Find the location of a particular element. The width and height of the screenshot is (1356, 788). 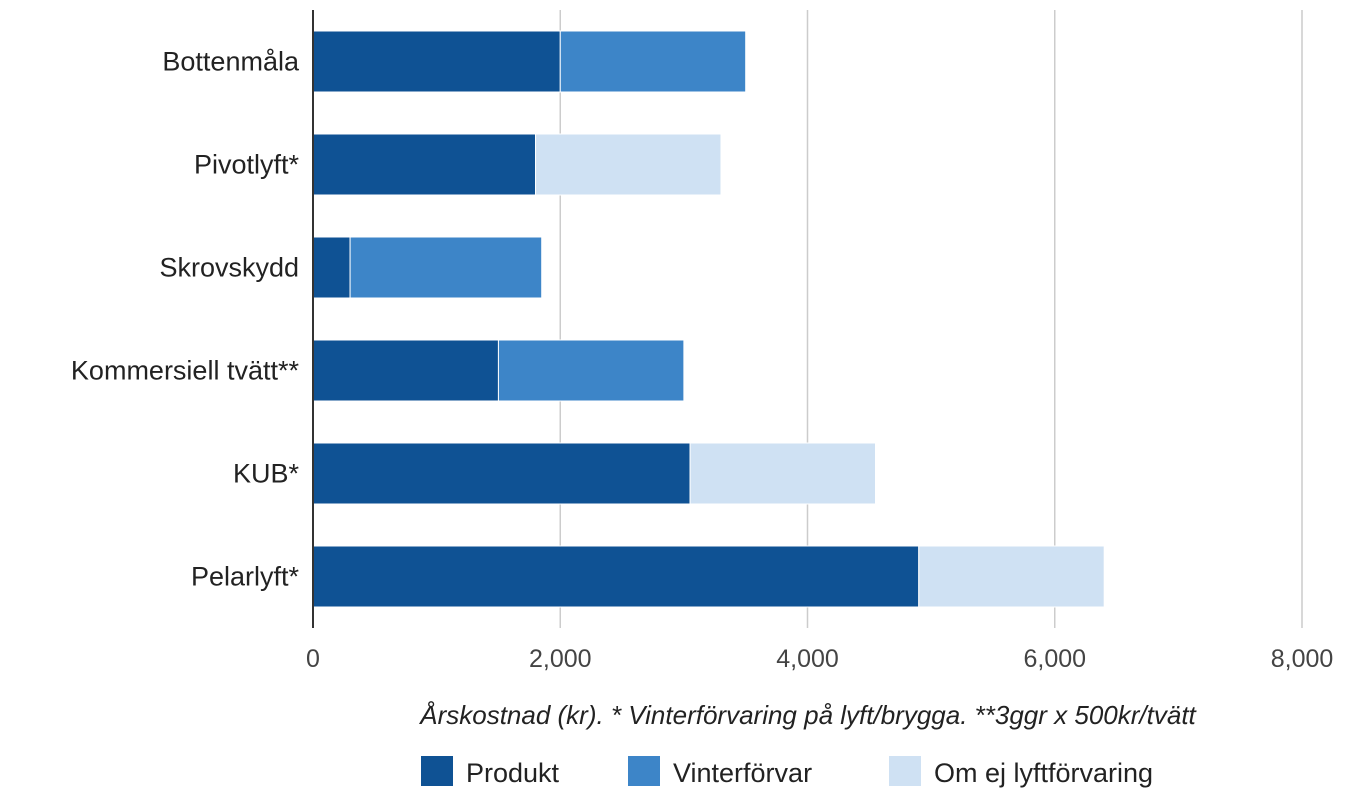

category-label: Kommersiell tvätt** is located at coordinates (185, 371).